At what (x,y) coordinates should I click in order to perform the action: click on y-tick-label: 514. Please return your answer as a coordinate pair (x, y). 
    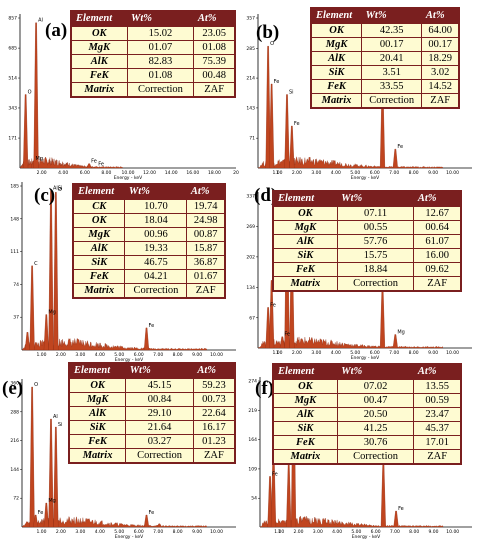
    Looking at the image, I should click on (12, 79).